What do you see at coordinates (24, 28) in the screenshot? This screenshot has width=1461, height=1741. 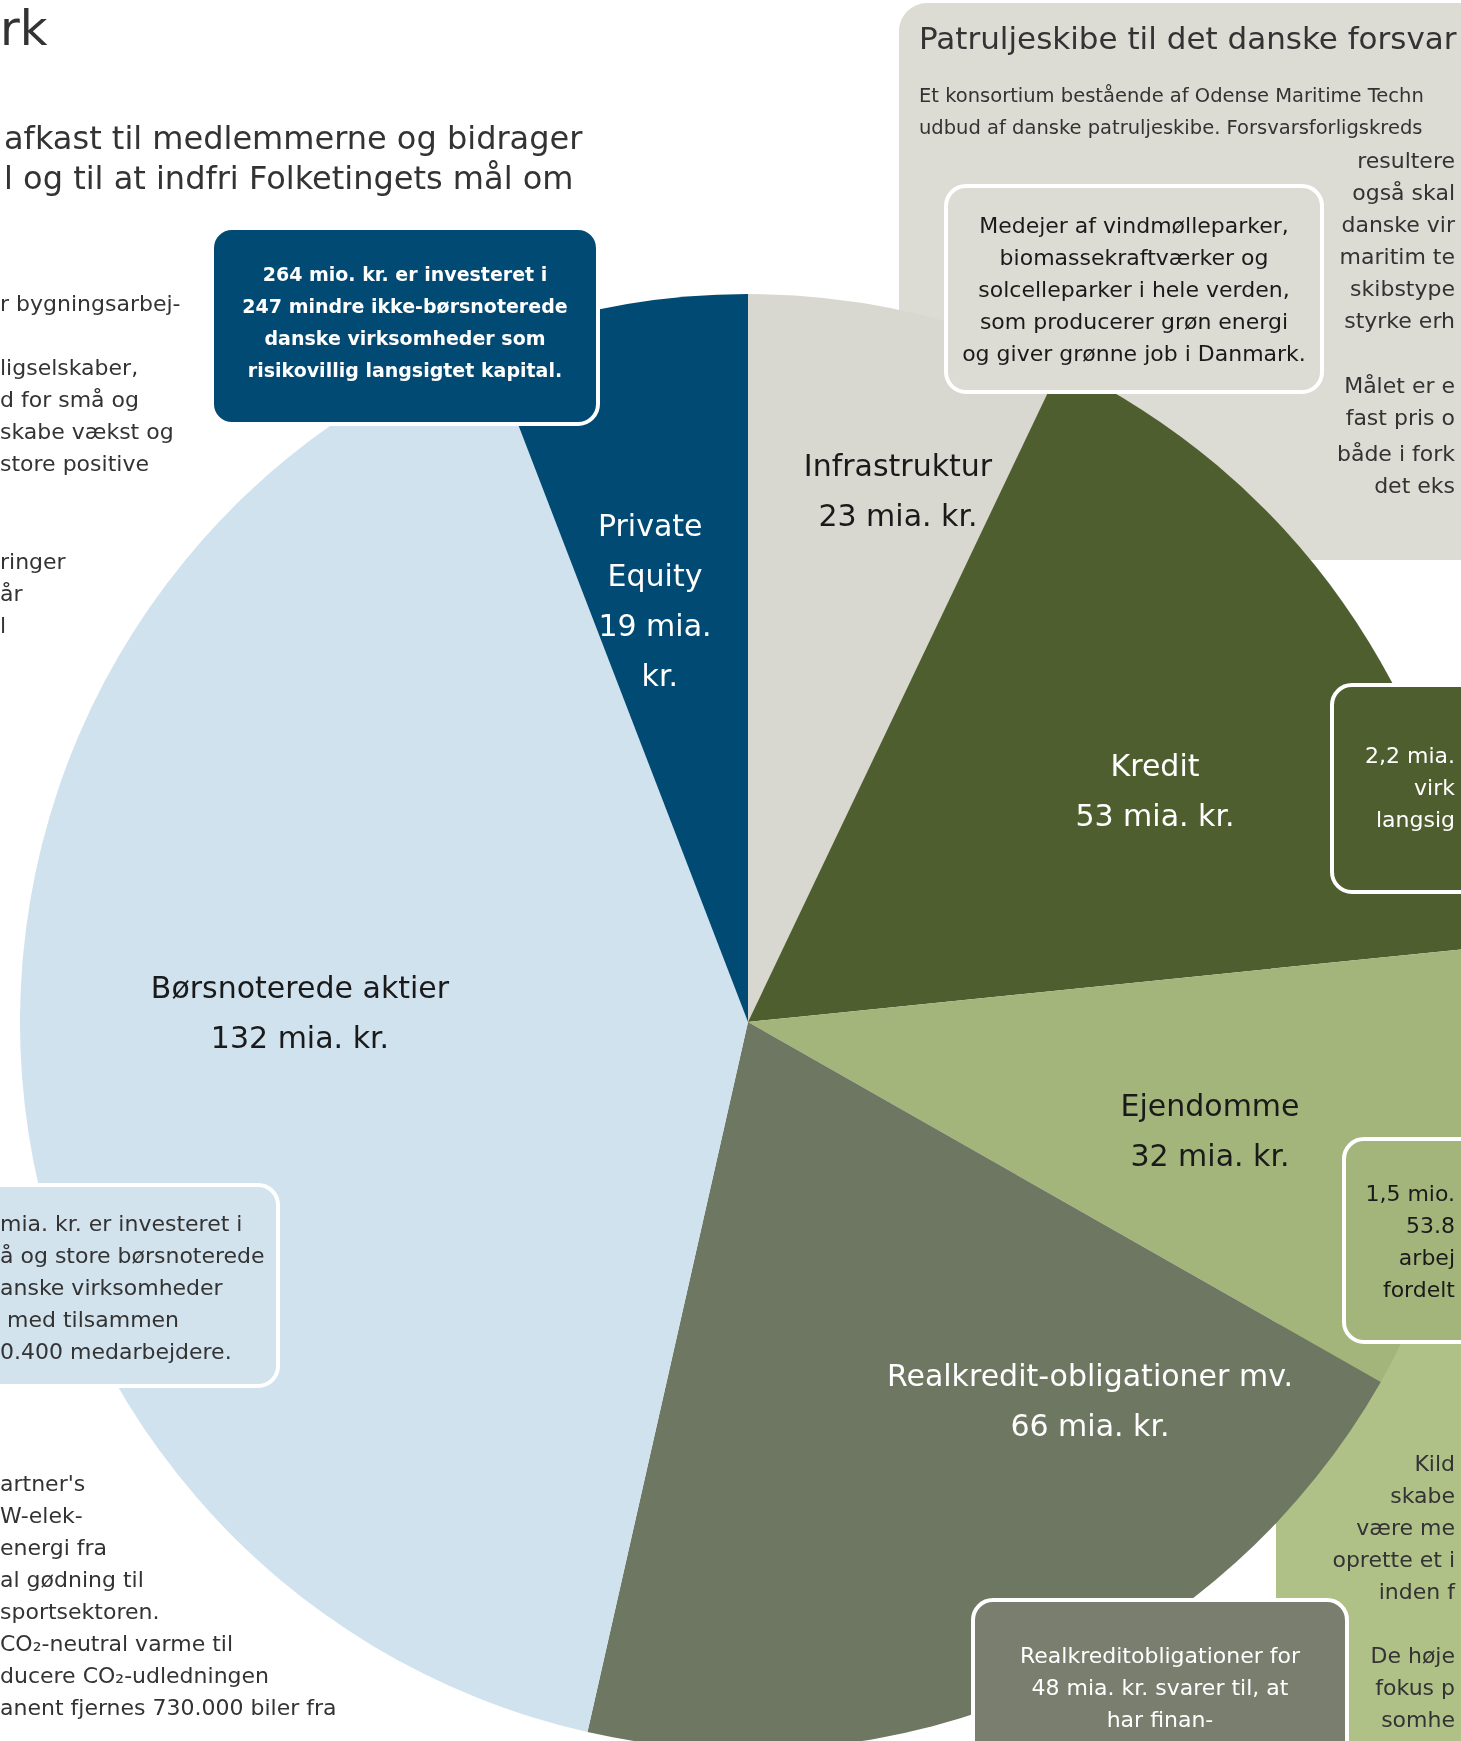 I see `text: rk` at bounding box center [24, 28].